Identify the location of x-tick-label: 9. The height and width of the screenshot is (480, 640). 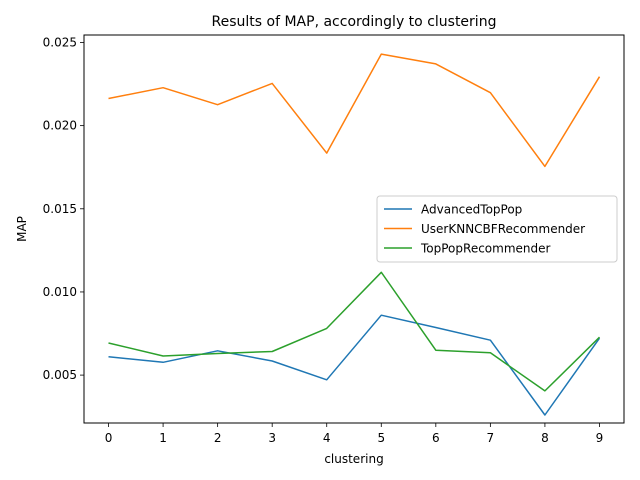
(600, 438).